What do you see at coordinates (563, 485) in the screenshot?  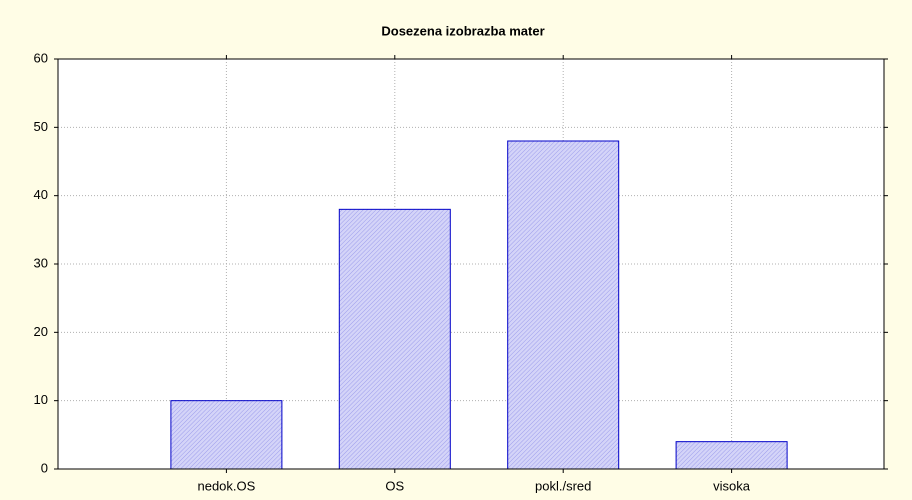 I see `x-tick-label: pokl./sred` at bounding box center [563, 485].